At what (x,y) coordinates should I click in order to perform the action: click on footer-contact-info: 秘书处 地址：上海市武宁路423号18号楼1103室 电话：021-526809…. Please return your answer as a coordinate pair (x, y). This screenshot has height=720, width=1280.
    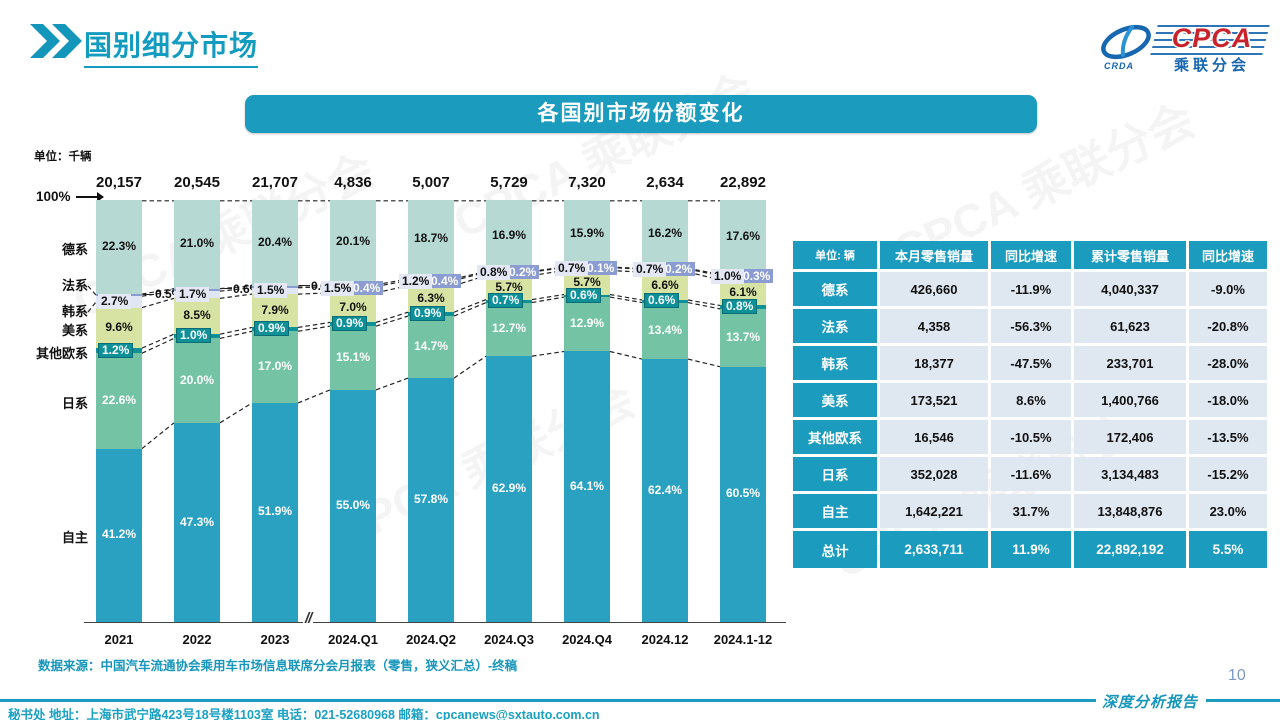
    Looking at the image, I should click on (304, 714).